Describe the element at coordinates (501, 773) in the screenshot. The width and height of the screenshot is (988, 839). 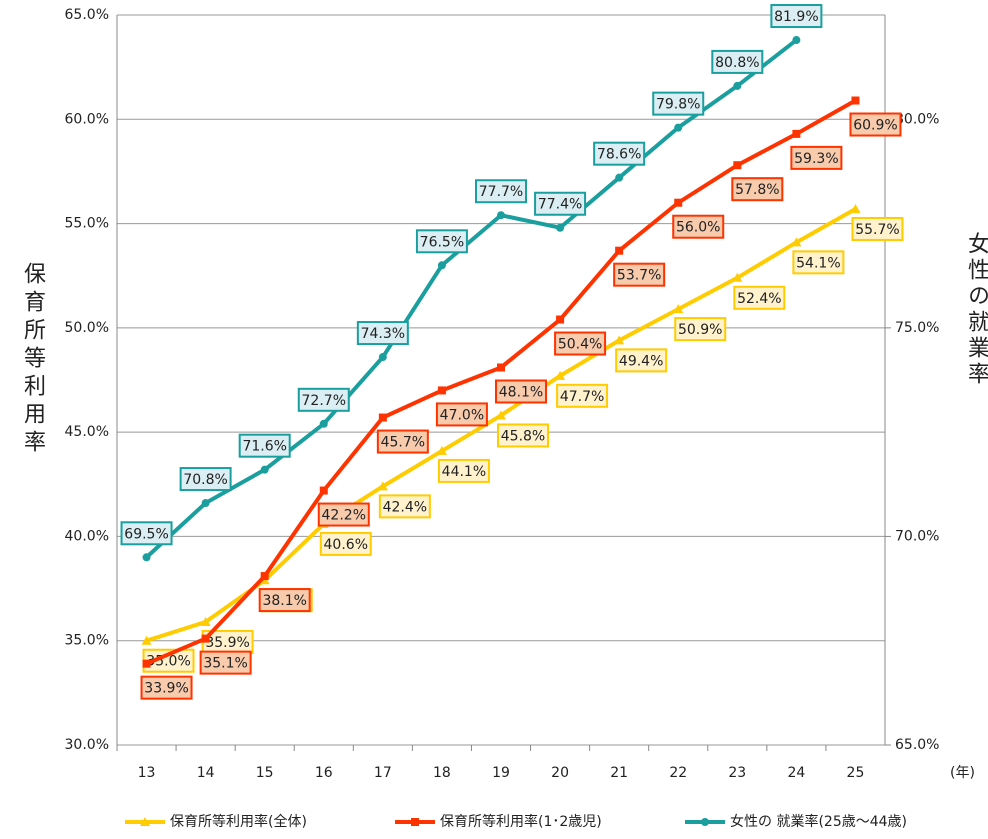
I see `x-tick-label: 19` at that location.